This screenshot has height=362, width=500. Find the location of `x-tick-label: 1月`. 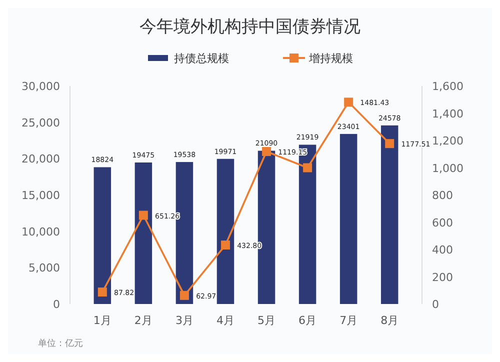

x-tick-label: 1月 is located at coordinates (102, 320).